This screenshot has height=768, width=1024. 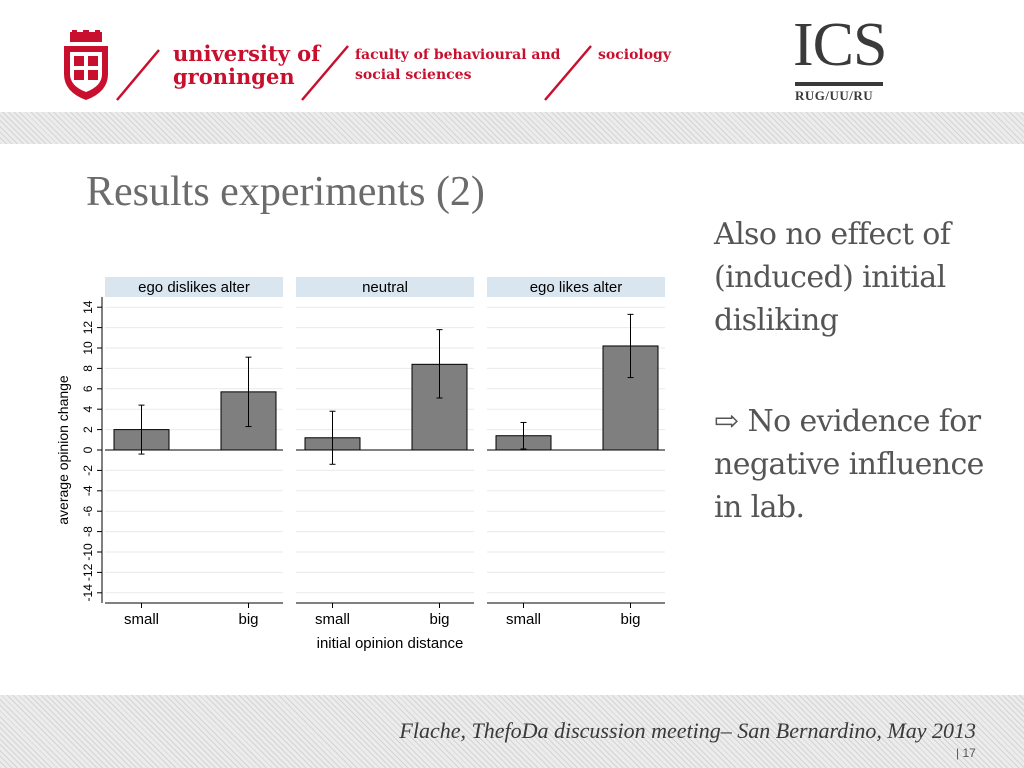 What do you see at coordinates (88, 328) in the screenshot?
I see `y-tick-label: 12` at bounding box center [88, 328].